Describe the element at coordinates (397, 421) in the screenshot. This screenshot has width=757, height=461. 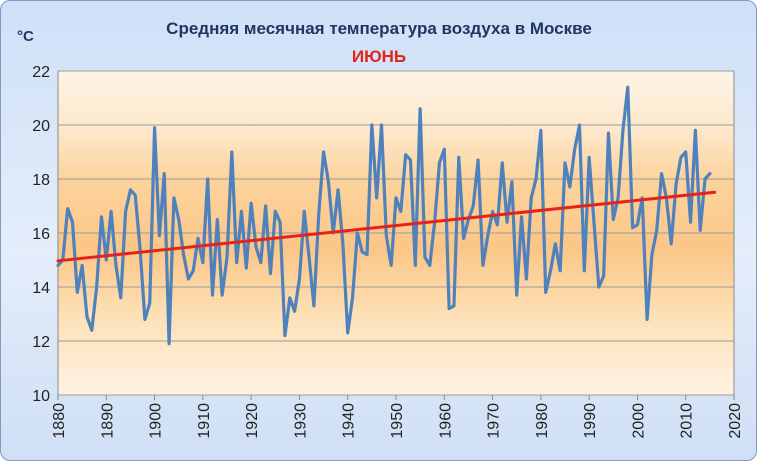
I see `x-tick-label: 1950` at that location.